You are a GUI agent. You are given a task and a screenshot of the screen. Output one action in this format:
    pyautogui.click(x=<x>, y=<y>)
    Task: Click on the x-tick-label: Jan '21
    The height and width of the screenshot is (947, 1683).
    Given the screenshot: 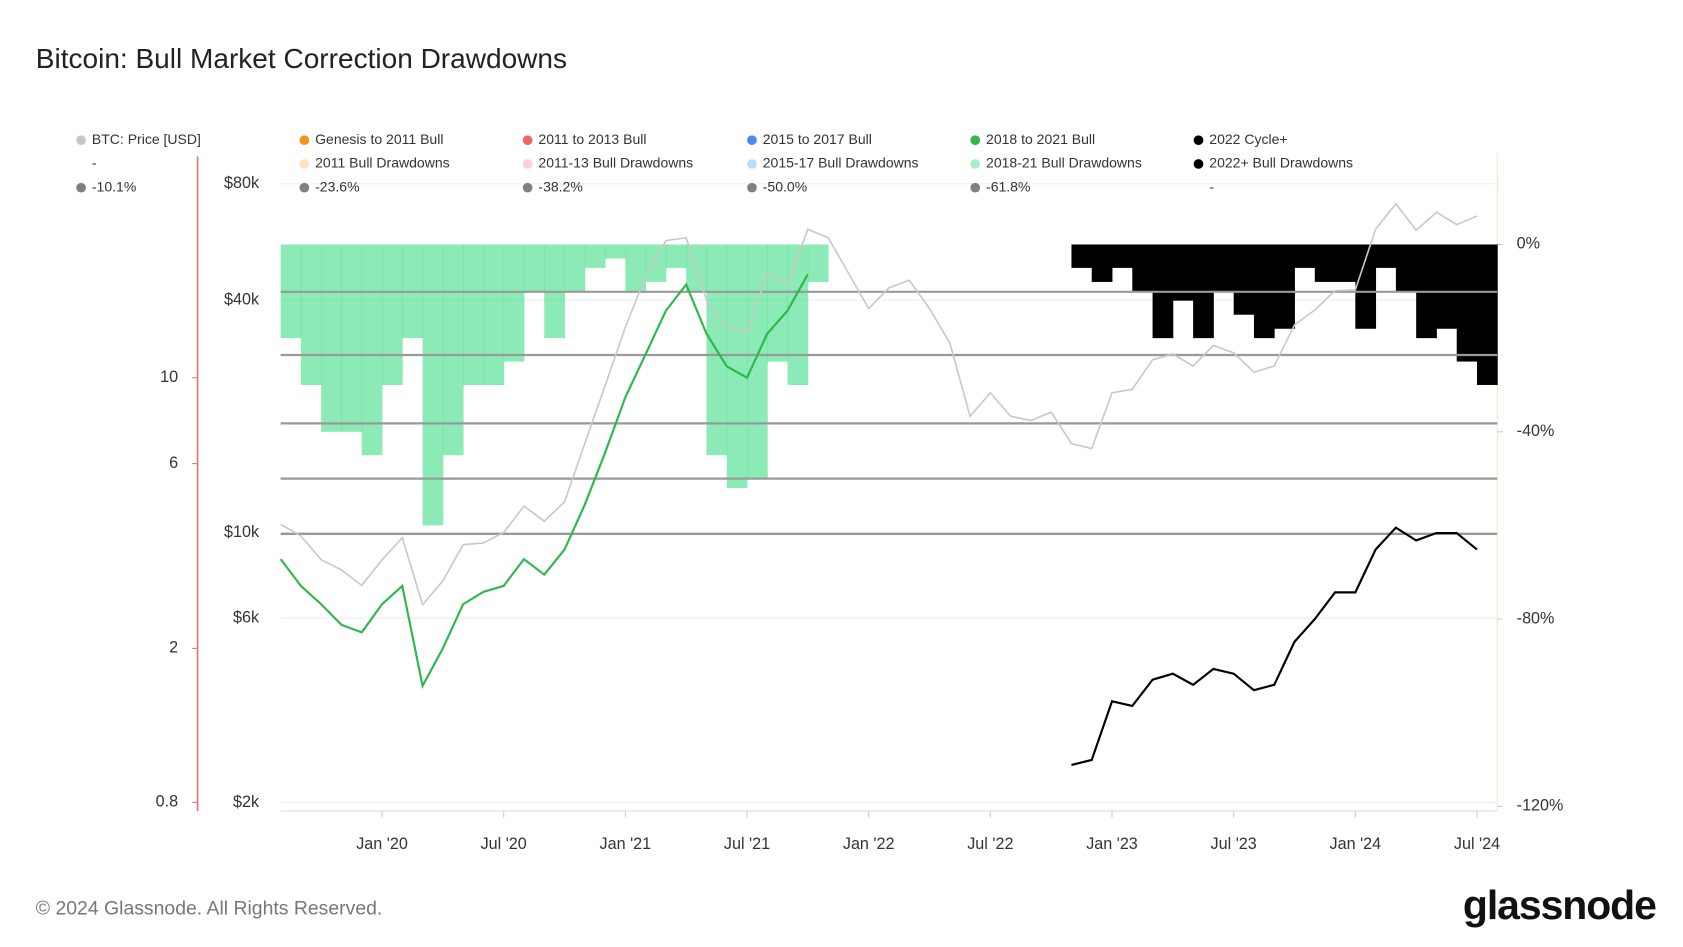 What is the action you would take?
    pyautogui.click(x=626, y=844)
    